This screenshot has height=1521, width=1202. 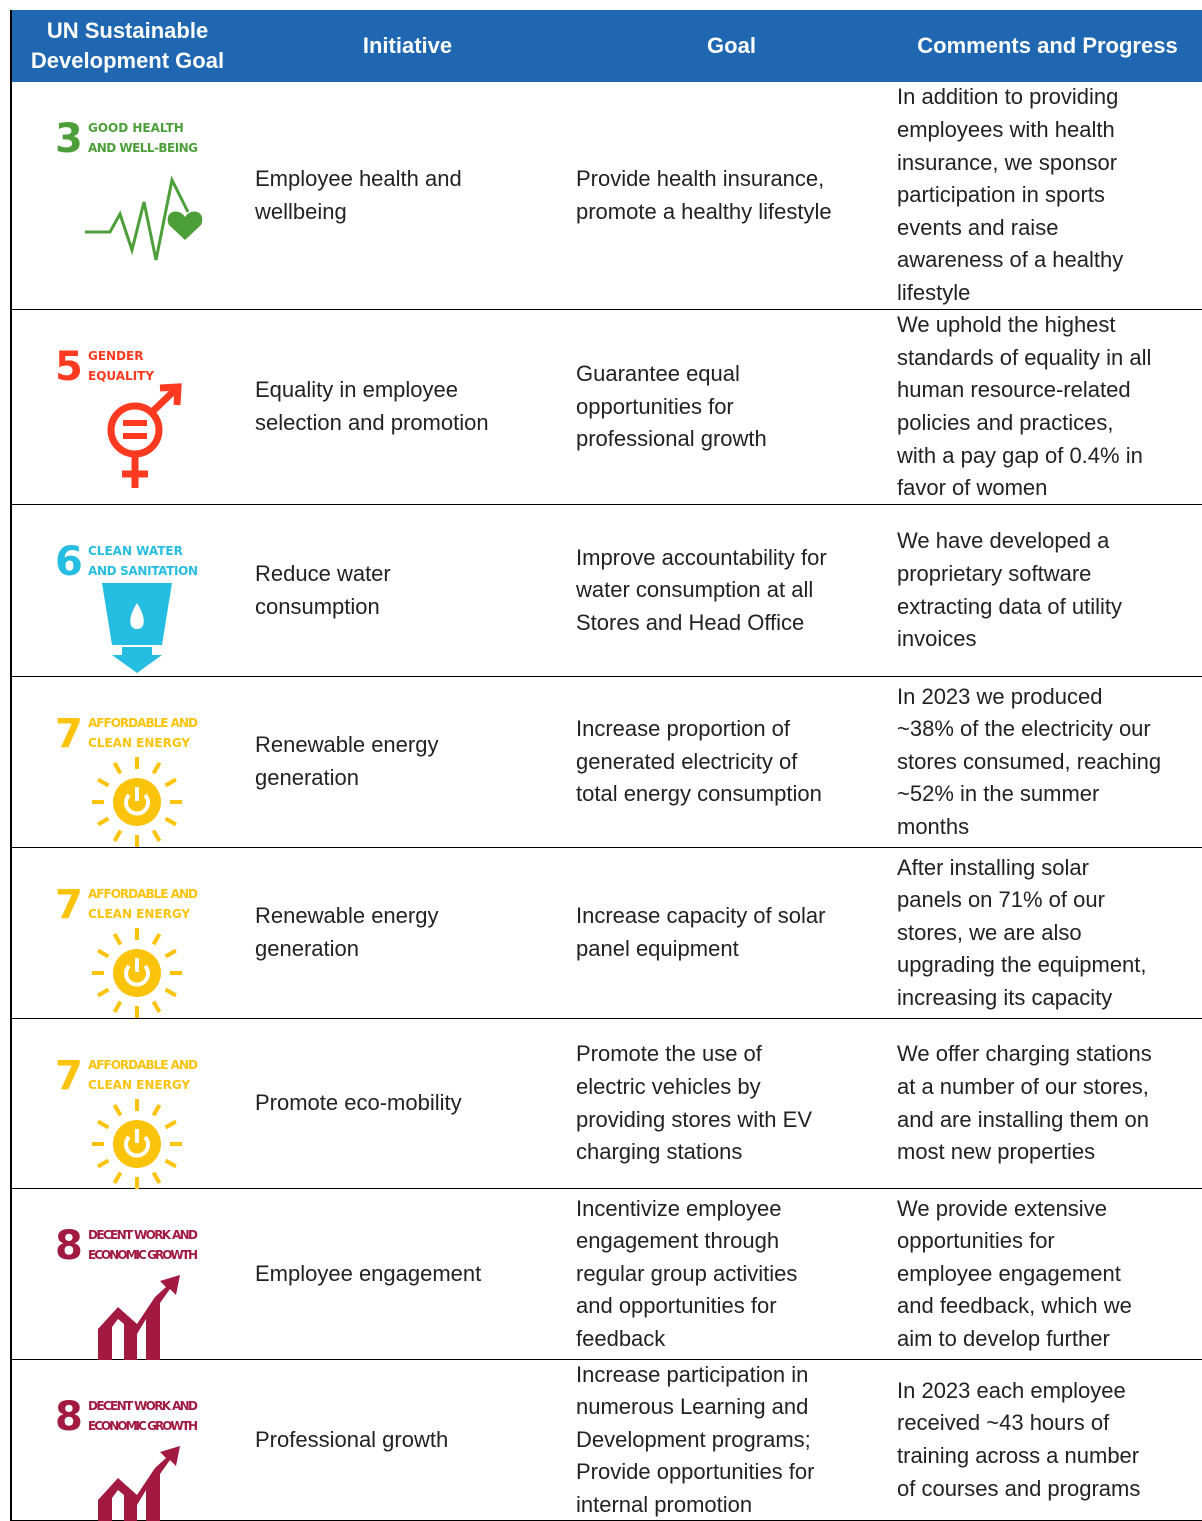 I want to click on comments-line: stores, we are also, so click(x=989, y=932).